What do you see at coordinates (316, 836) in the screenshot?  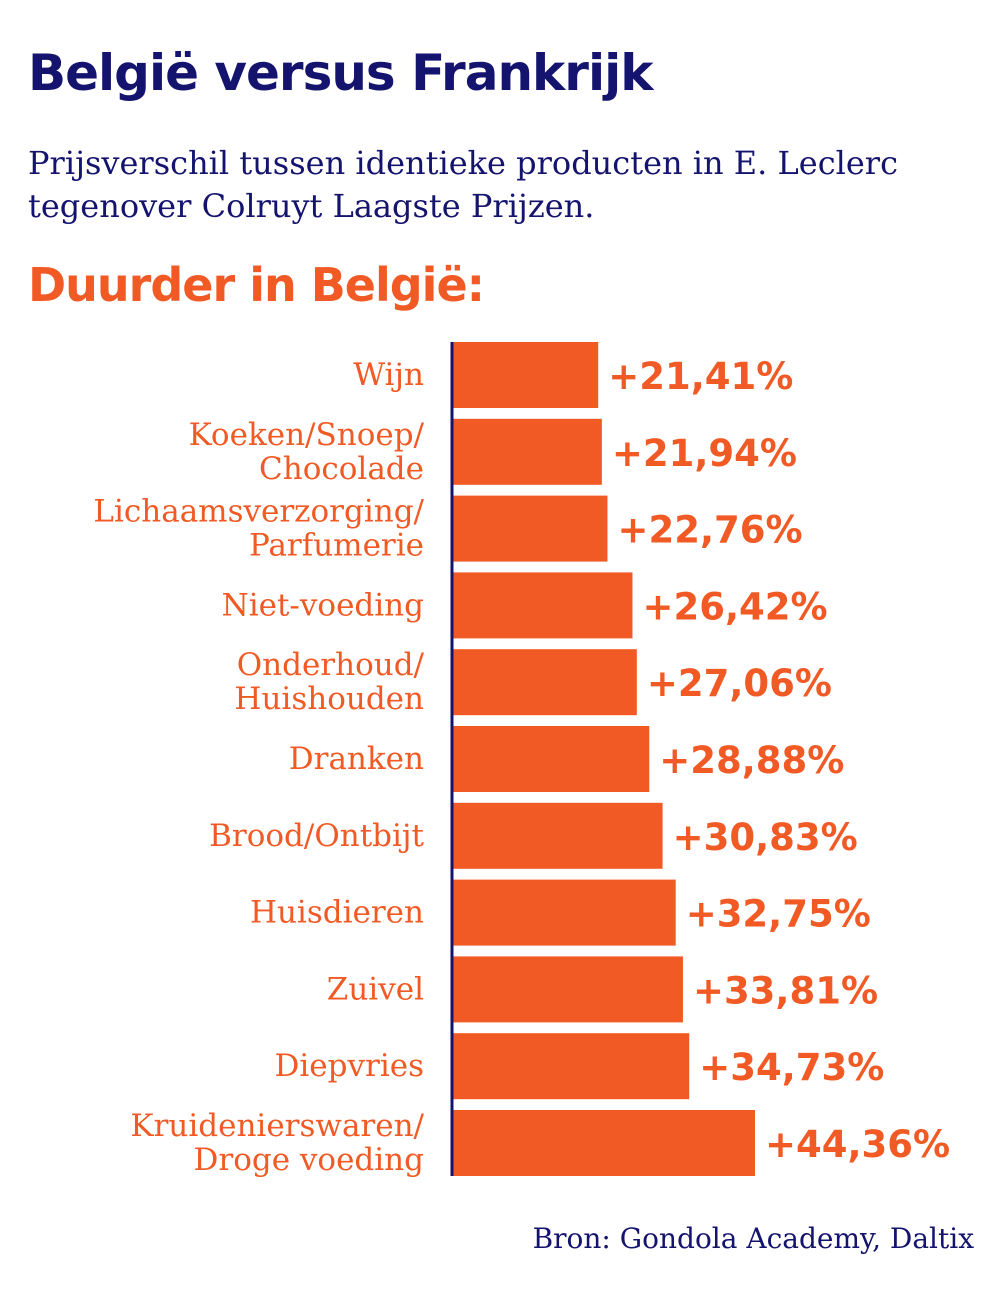 I see `category-label: Brood/Ontbijt` at bounding box center [316, 836].